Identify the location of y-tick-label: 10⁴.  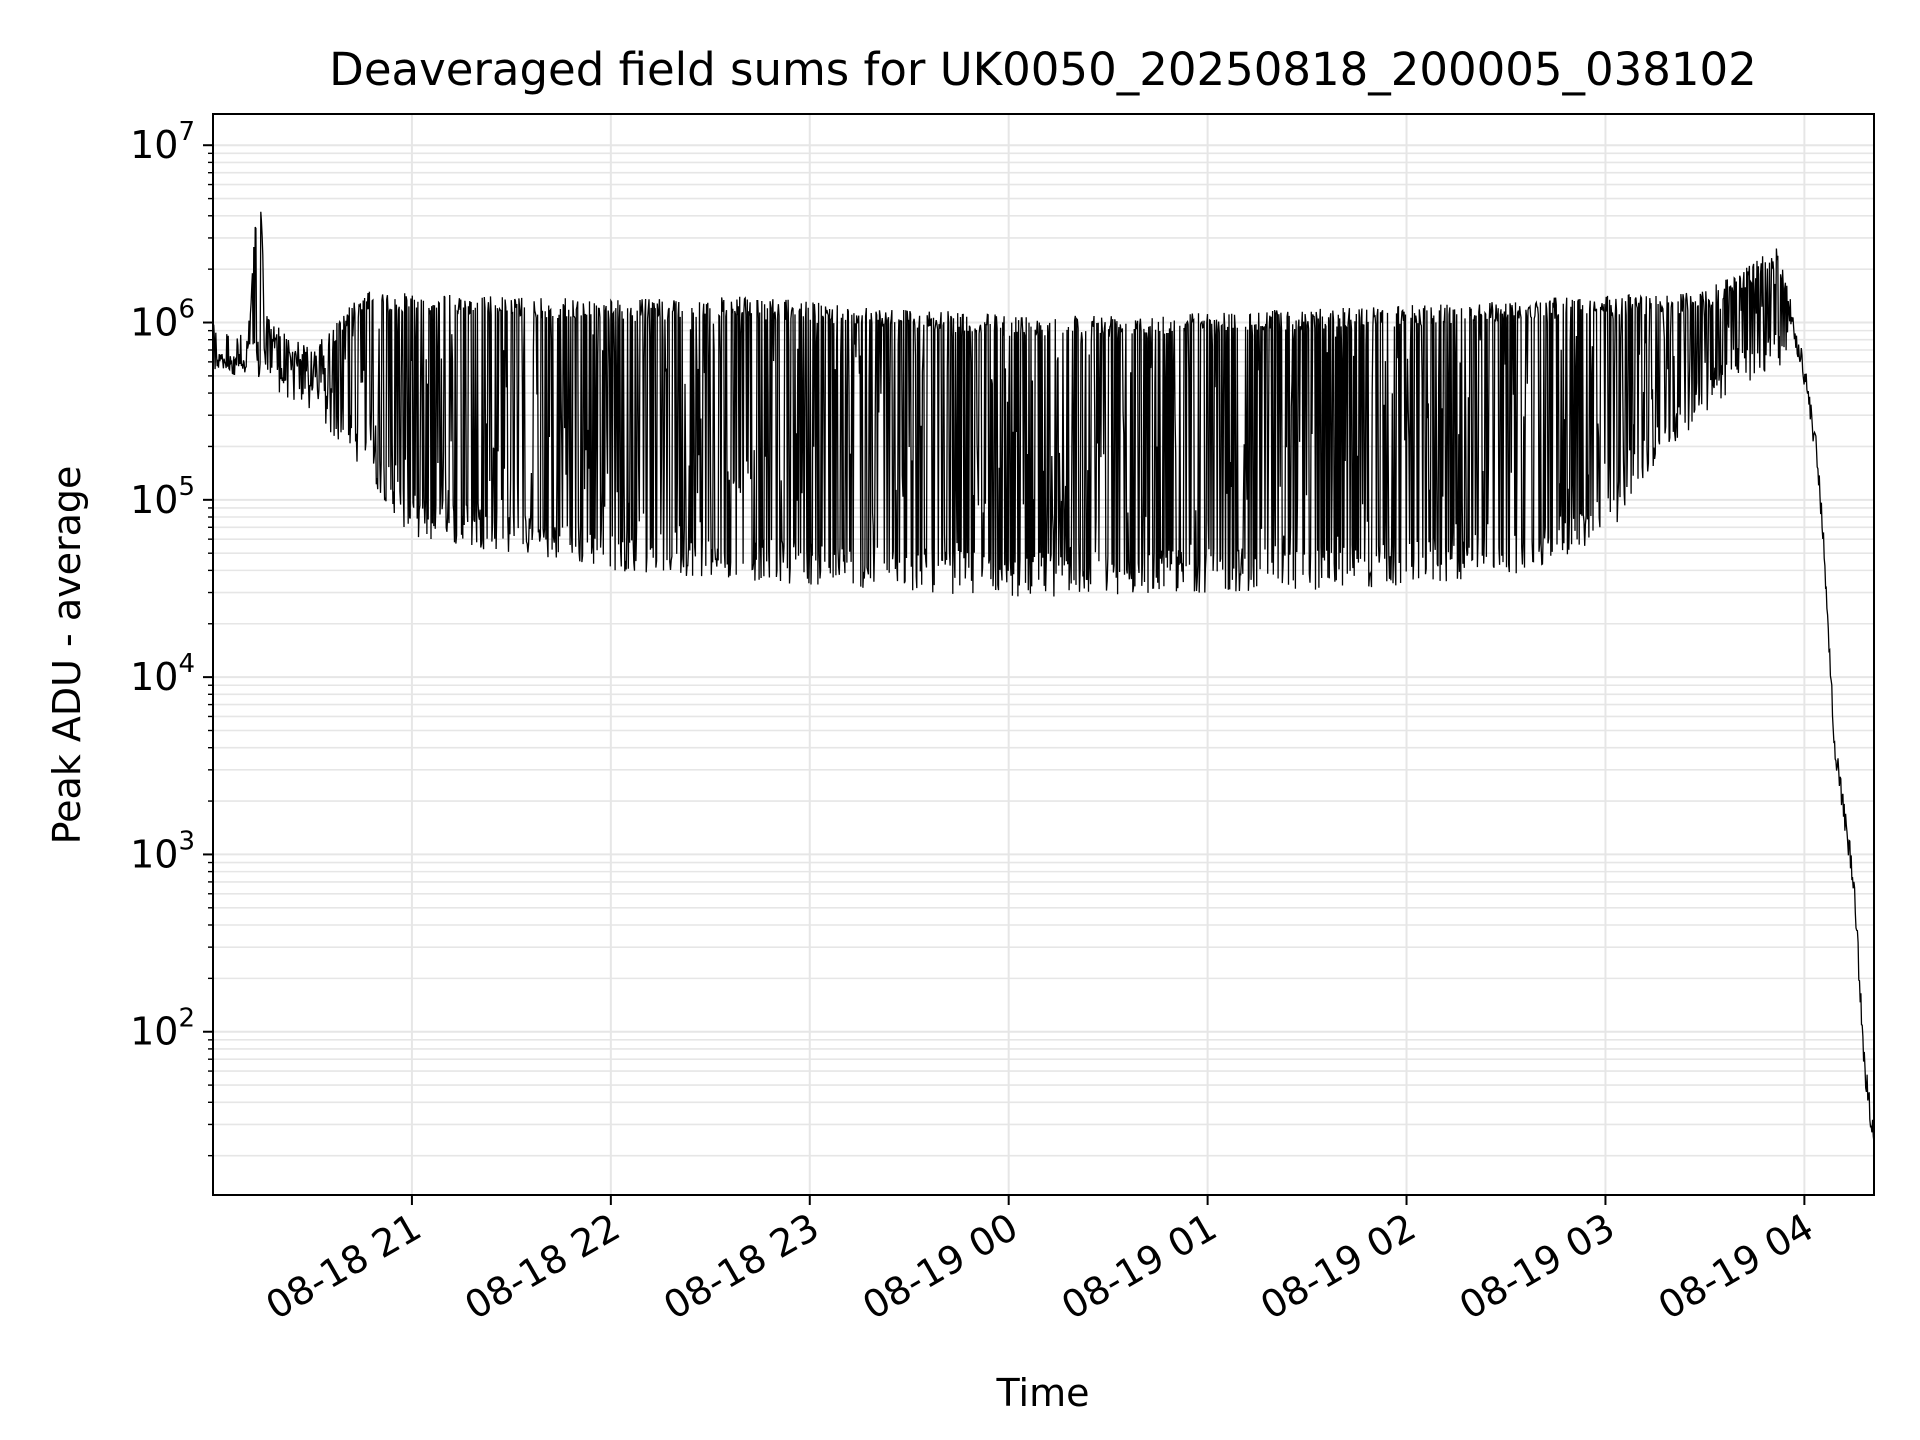
(162, 674).